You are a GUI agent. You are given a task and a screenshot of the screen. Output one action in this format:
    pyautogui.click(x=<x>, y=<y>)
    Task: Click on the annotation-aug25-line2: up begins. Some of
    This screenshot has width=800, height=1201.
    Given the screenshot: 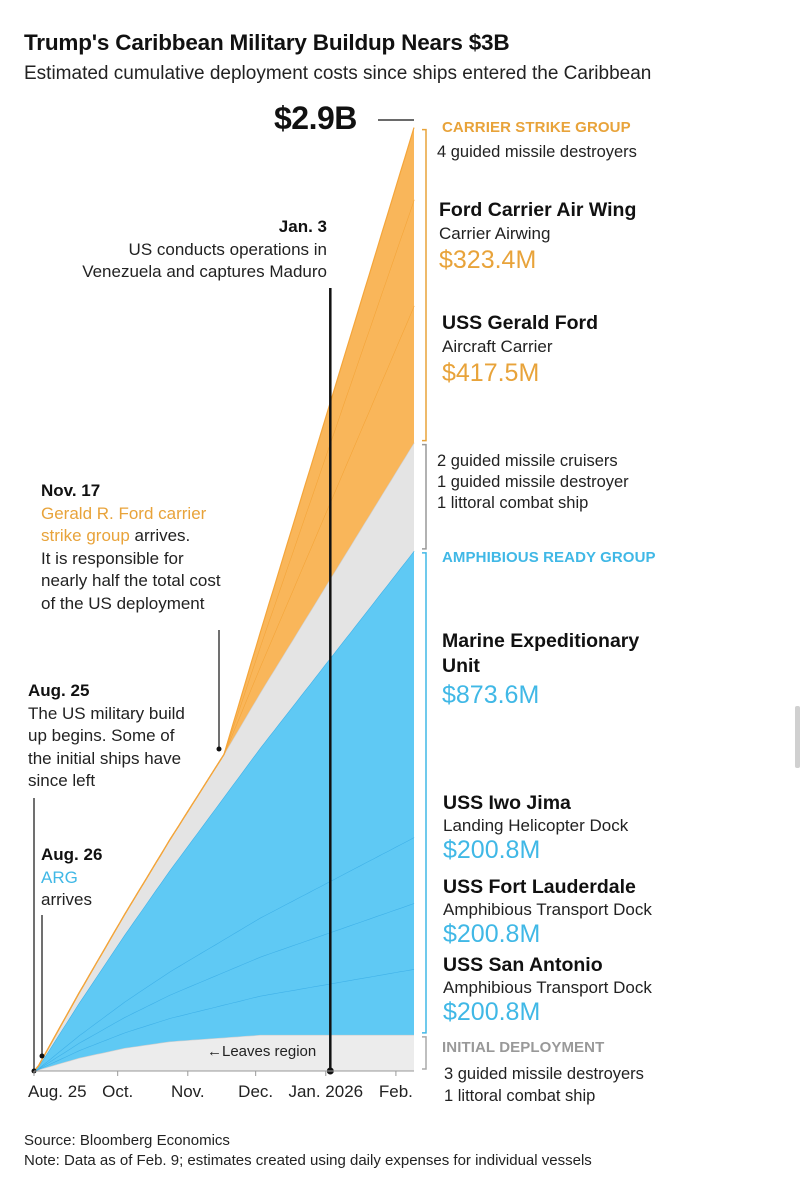 What is the action you would take?
    pyautogui.click(x=101, y=735)
    